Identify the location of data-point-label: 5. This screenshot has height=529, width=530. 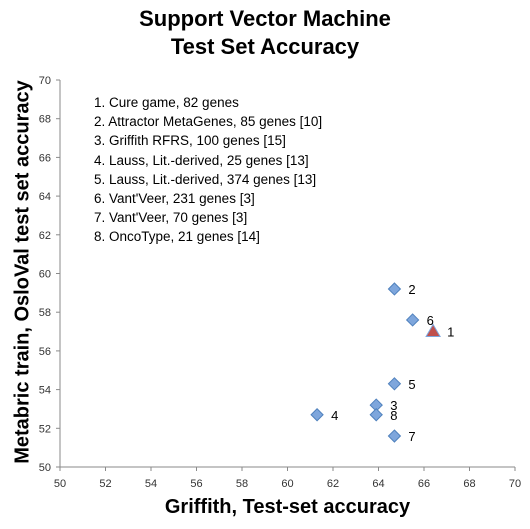
(411, 384).